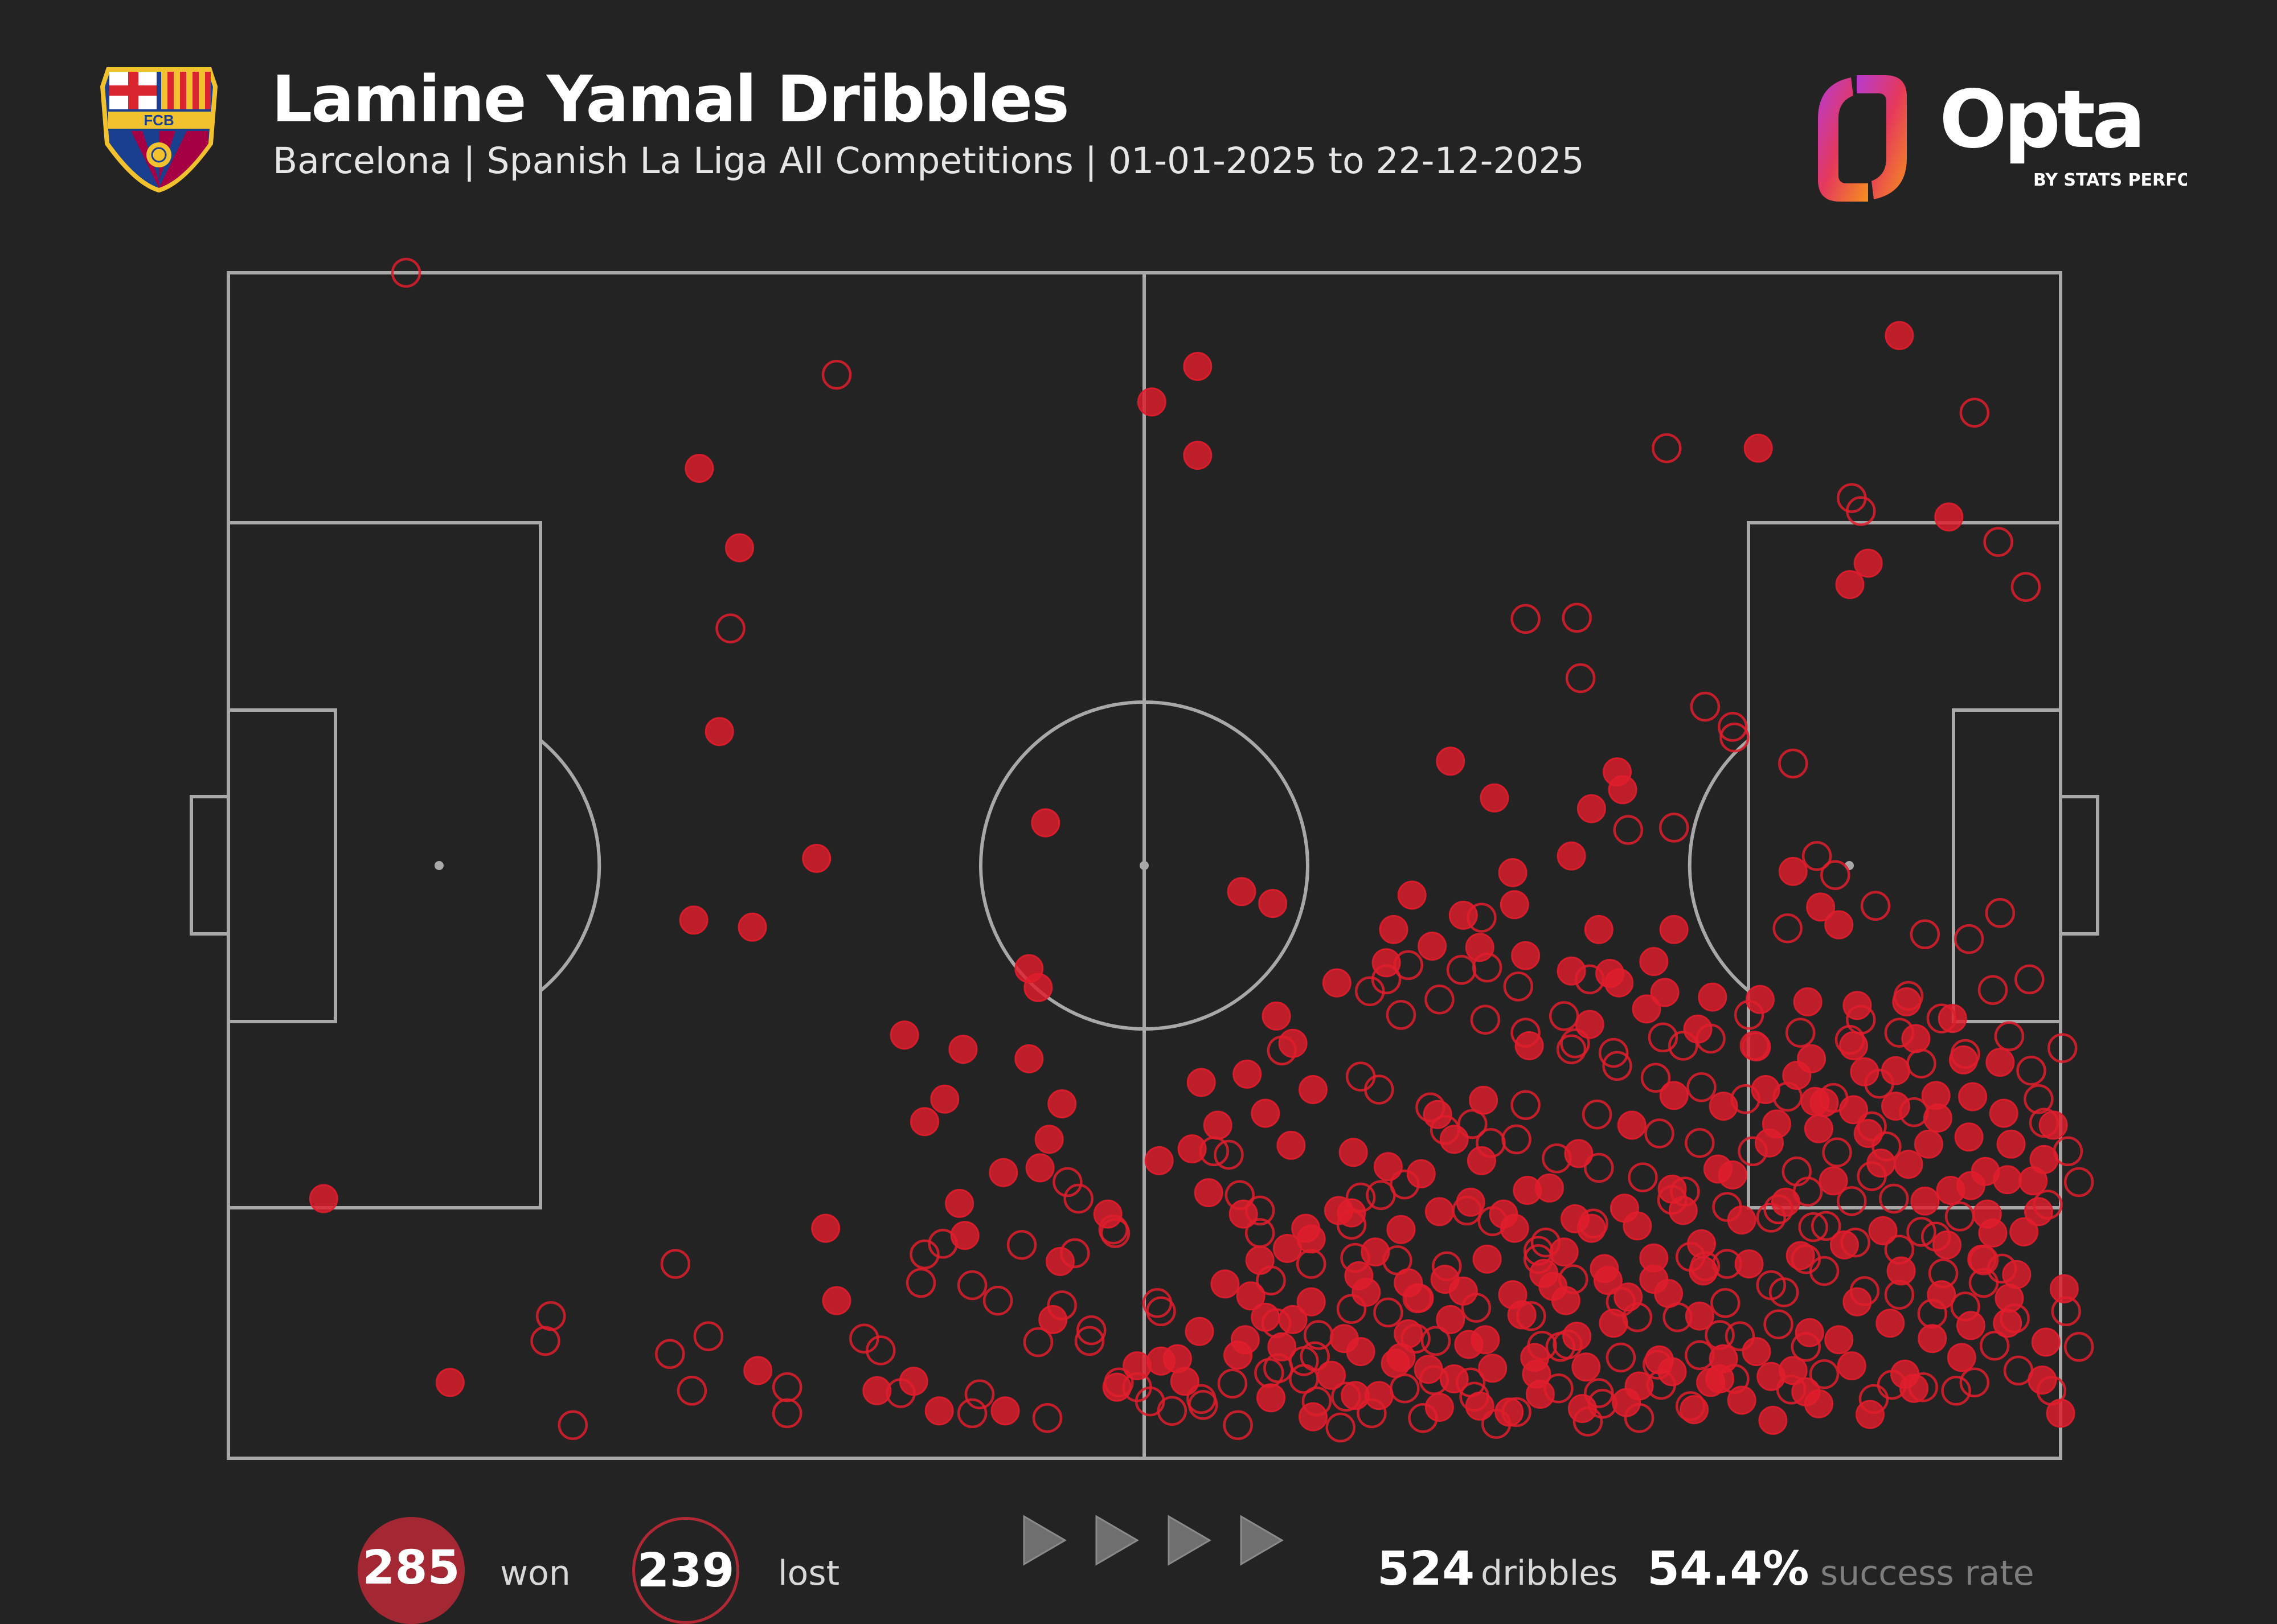  I want to click on success-rate-label: success rate, so click(1927, 1573).